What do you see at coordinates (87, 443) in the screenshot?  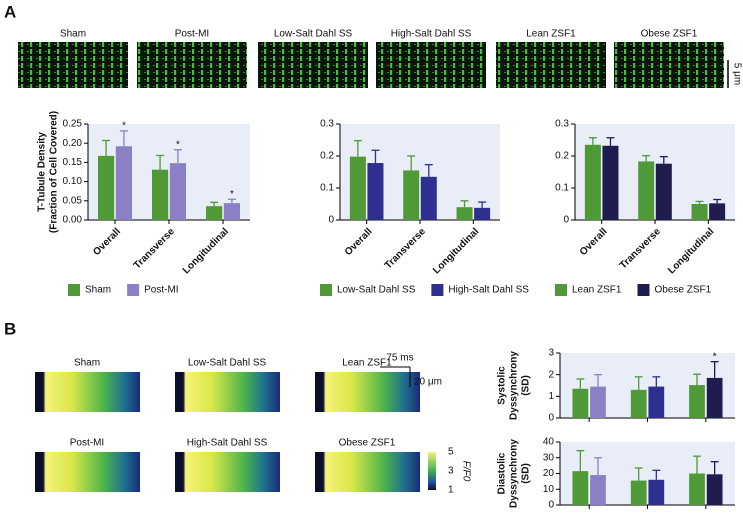 I see `linescan-label: Post-MI` at bounding box center [87, 443].